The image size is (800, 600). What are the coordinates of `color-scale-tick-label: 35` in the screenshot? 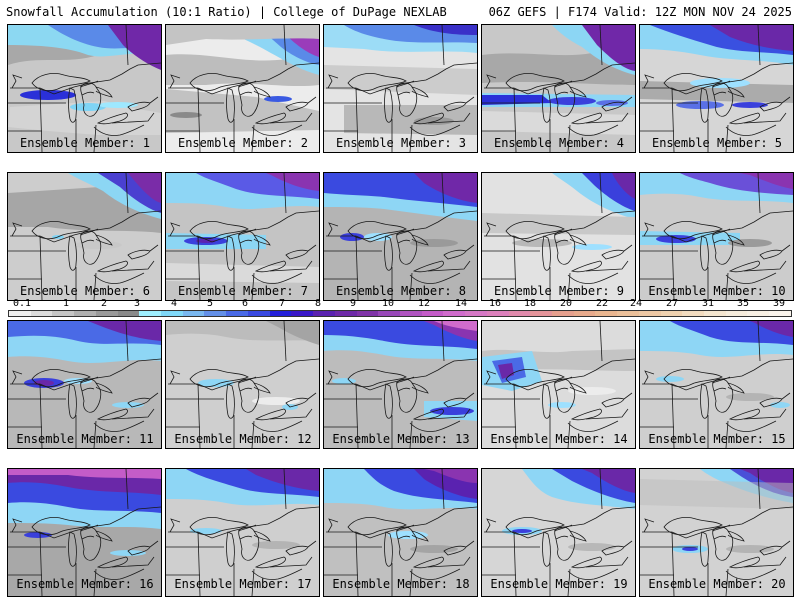 It's located at (743, 303).